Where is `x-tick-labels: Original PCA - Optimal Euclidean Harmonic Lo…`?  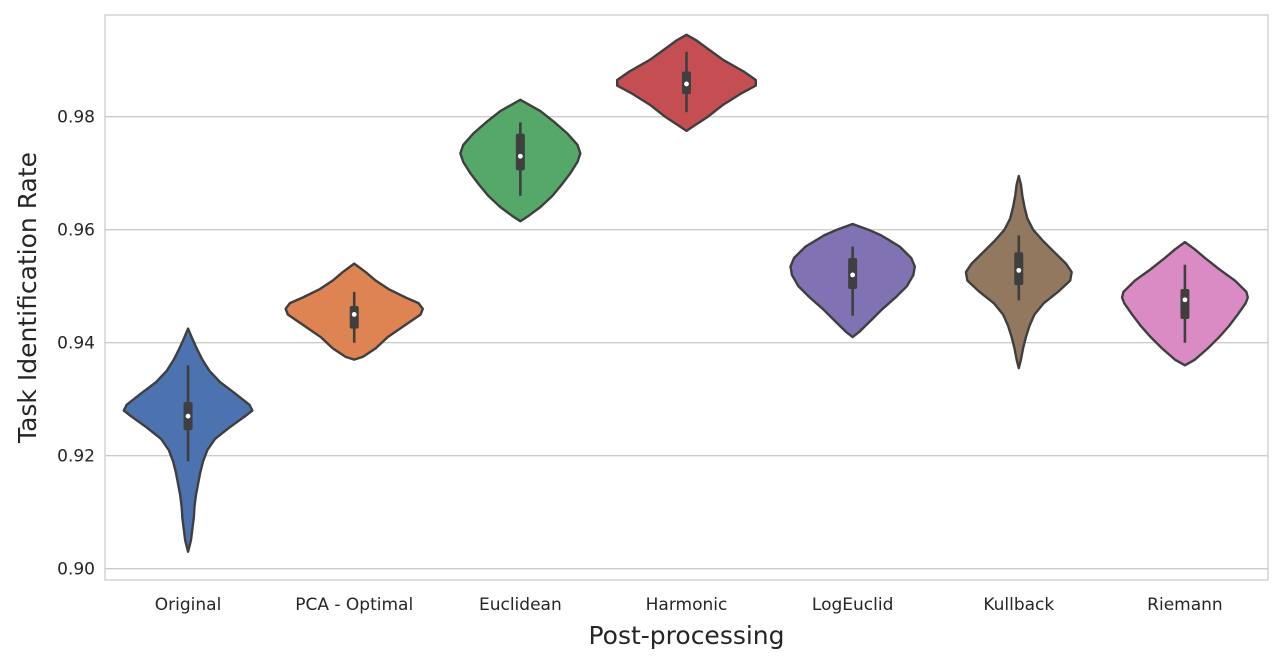
x-tick-labels: Original PCA - Optimal Euclidean Harmonic Lo… is located at coordinates (689, 605).